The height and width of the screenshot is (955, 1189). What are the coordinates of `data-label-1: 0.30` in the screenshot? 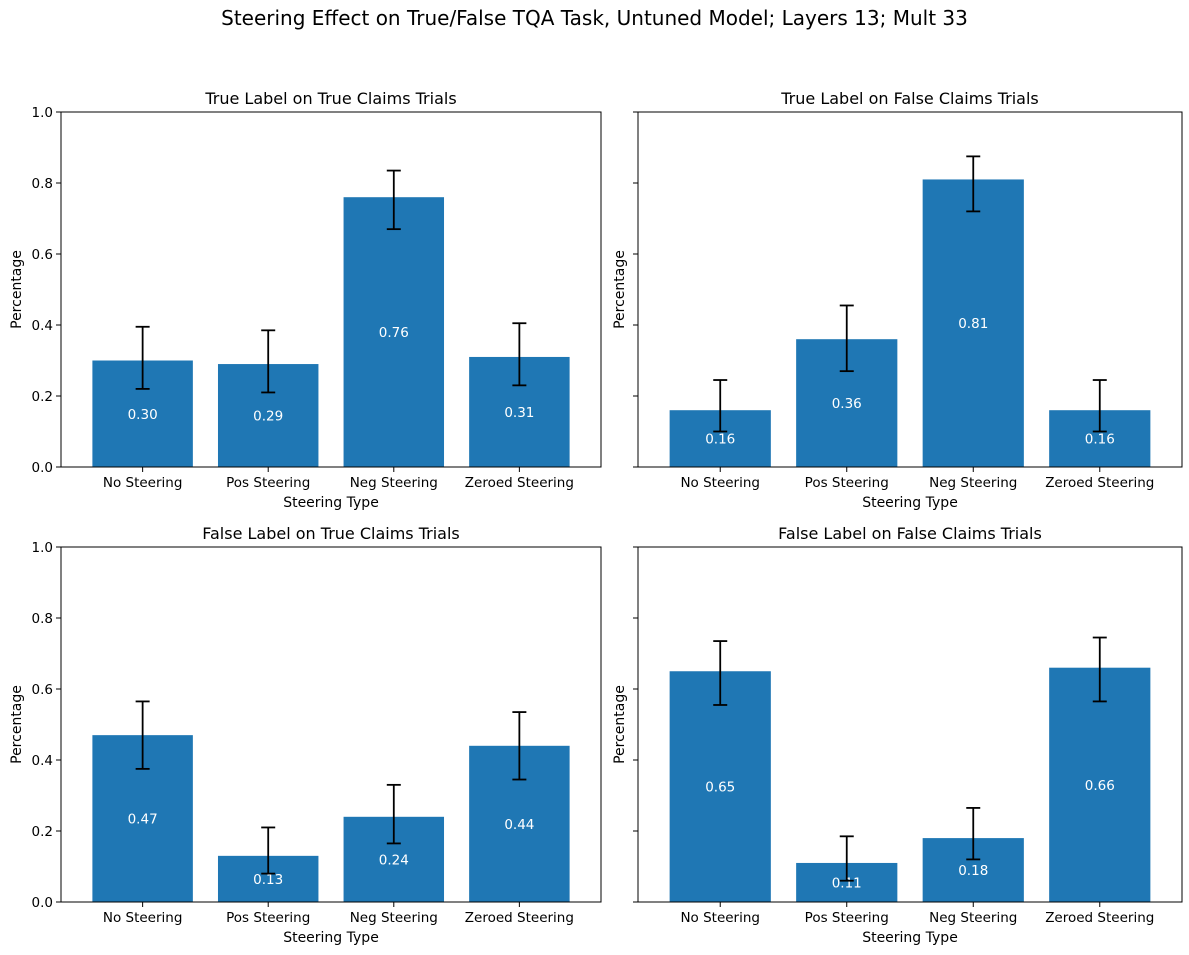 It's located at (143, 415).